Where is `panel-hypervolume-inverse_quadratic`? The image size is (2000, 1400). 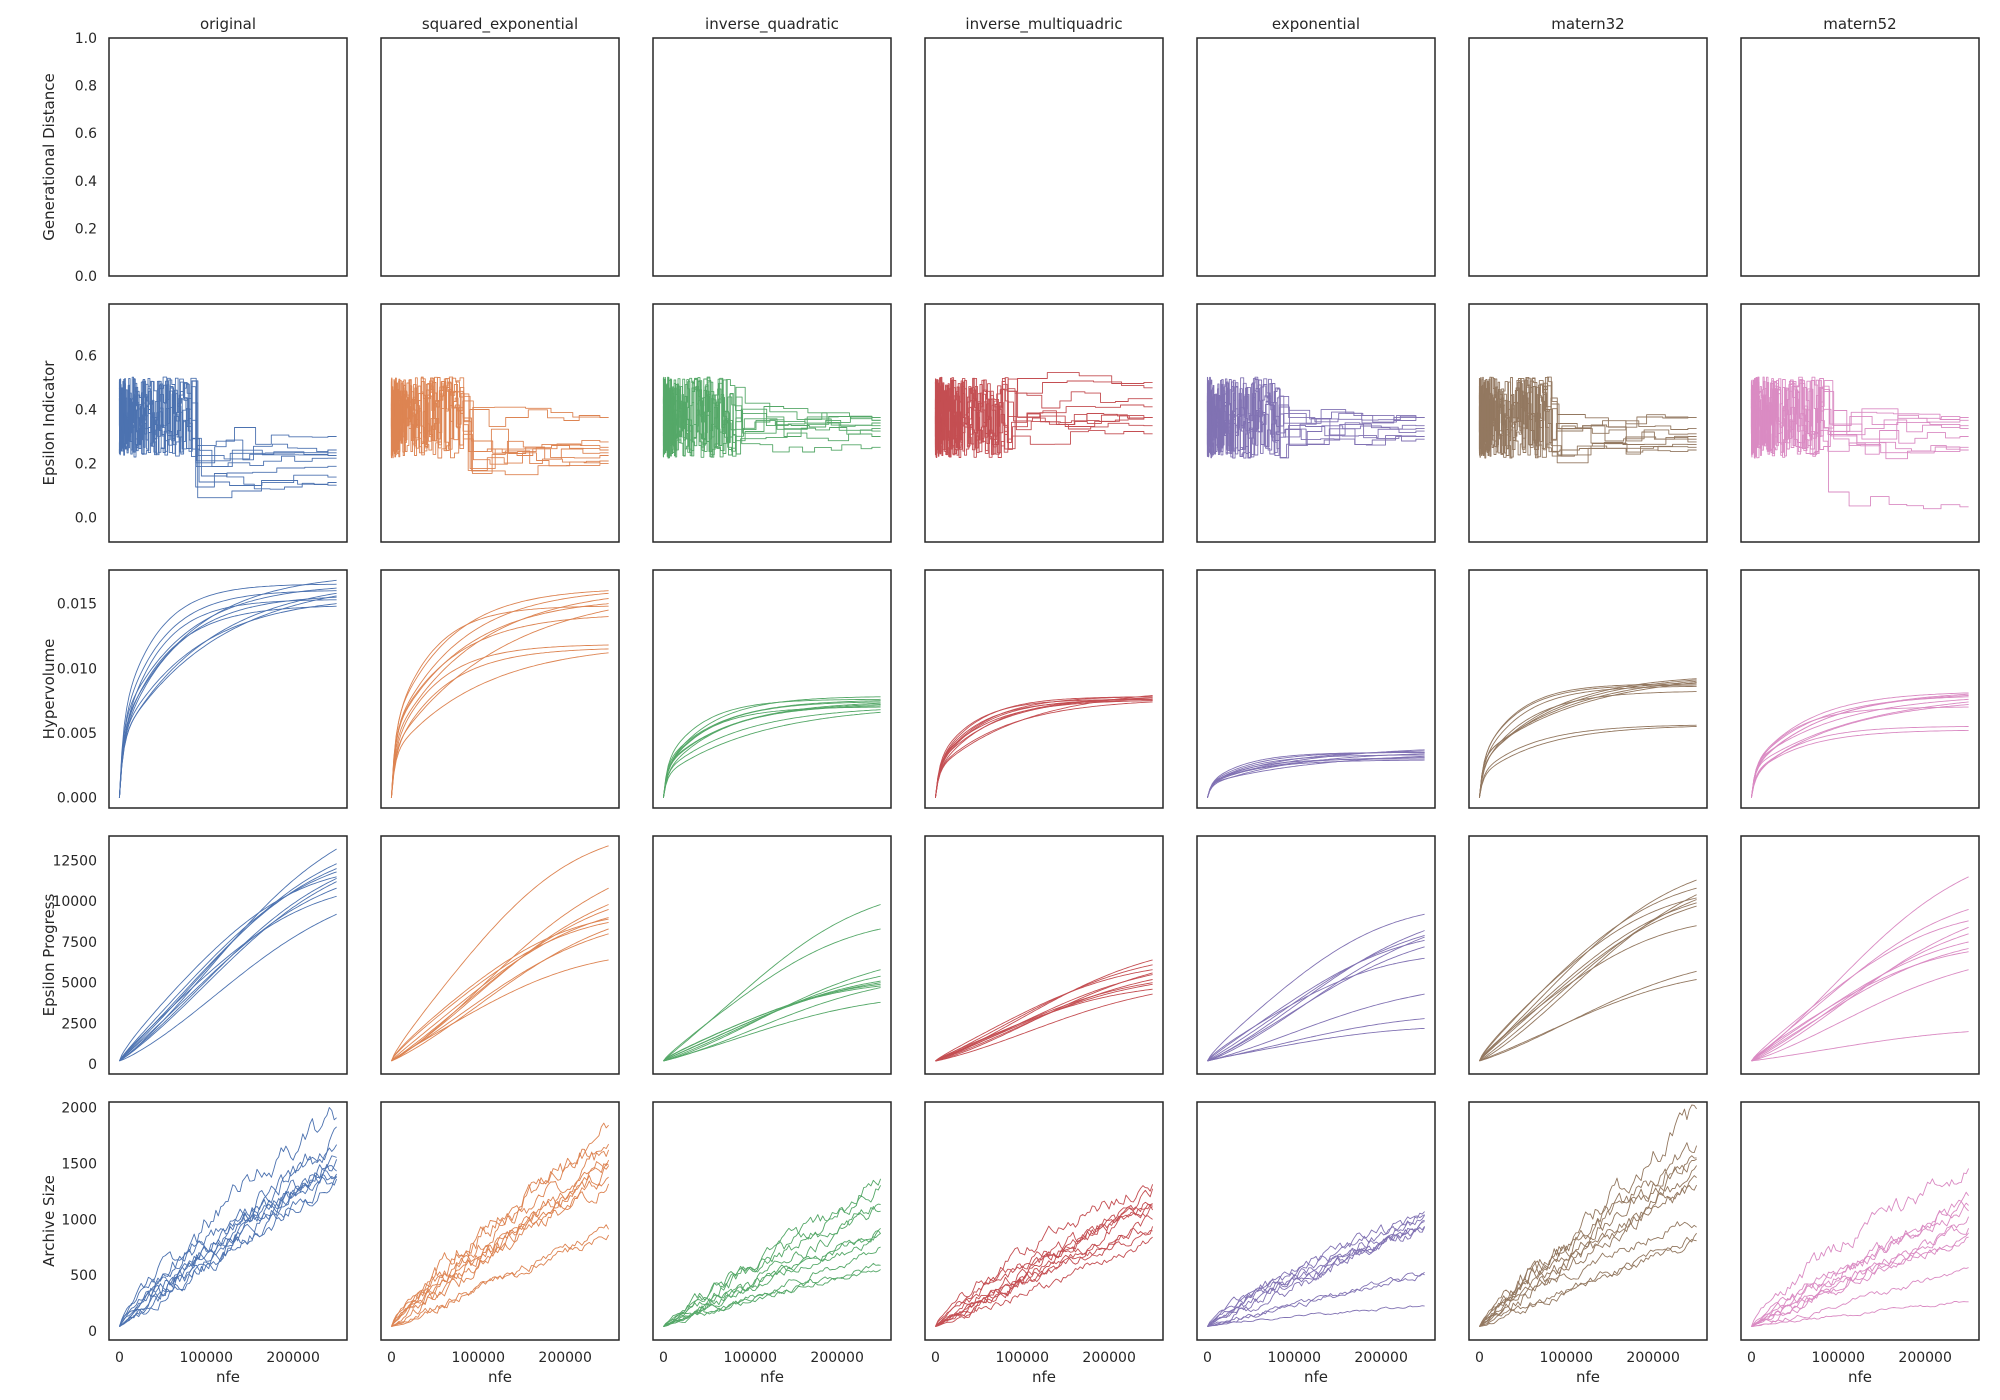 panel-hypervolume-inverse_quadratic is located at coordinates (772, 689).